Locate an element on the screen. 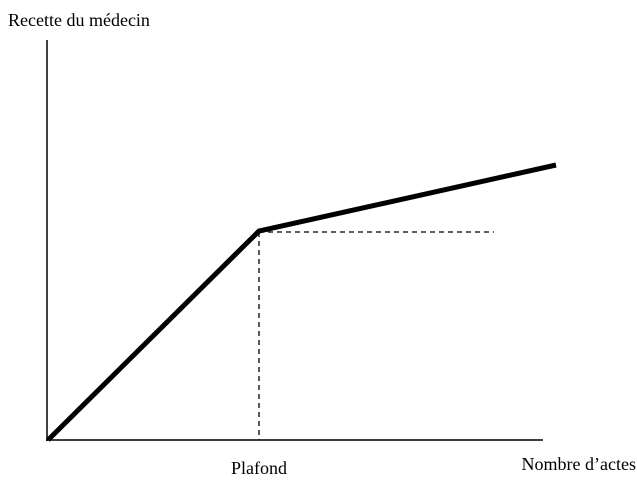  threshold-label: Plafond is located at coordinates (259, 468).